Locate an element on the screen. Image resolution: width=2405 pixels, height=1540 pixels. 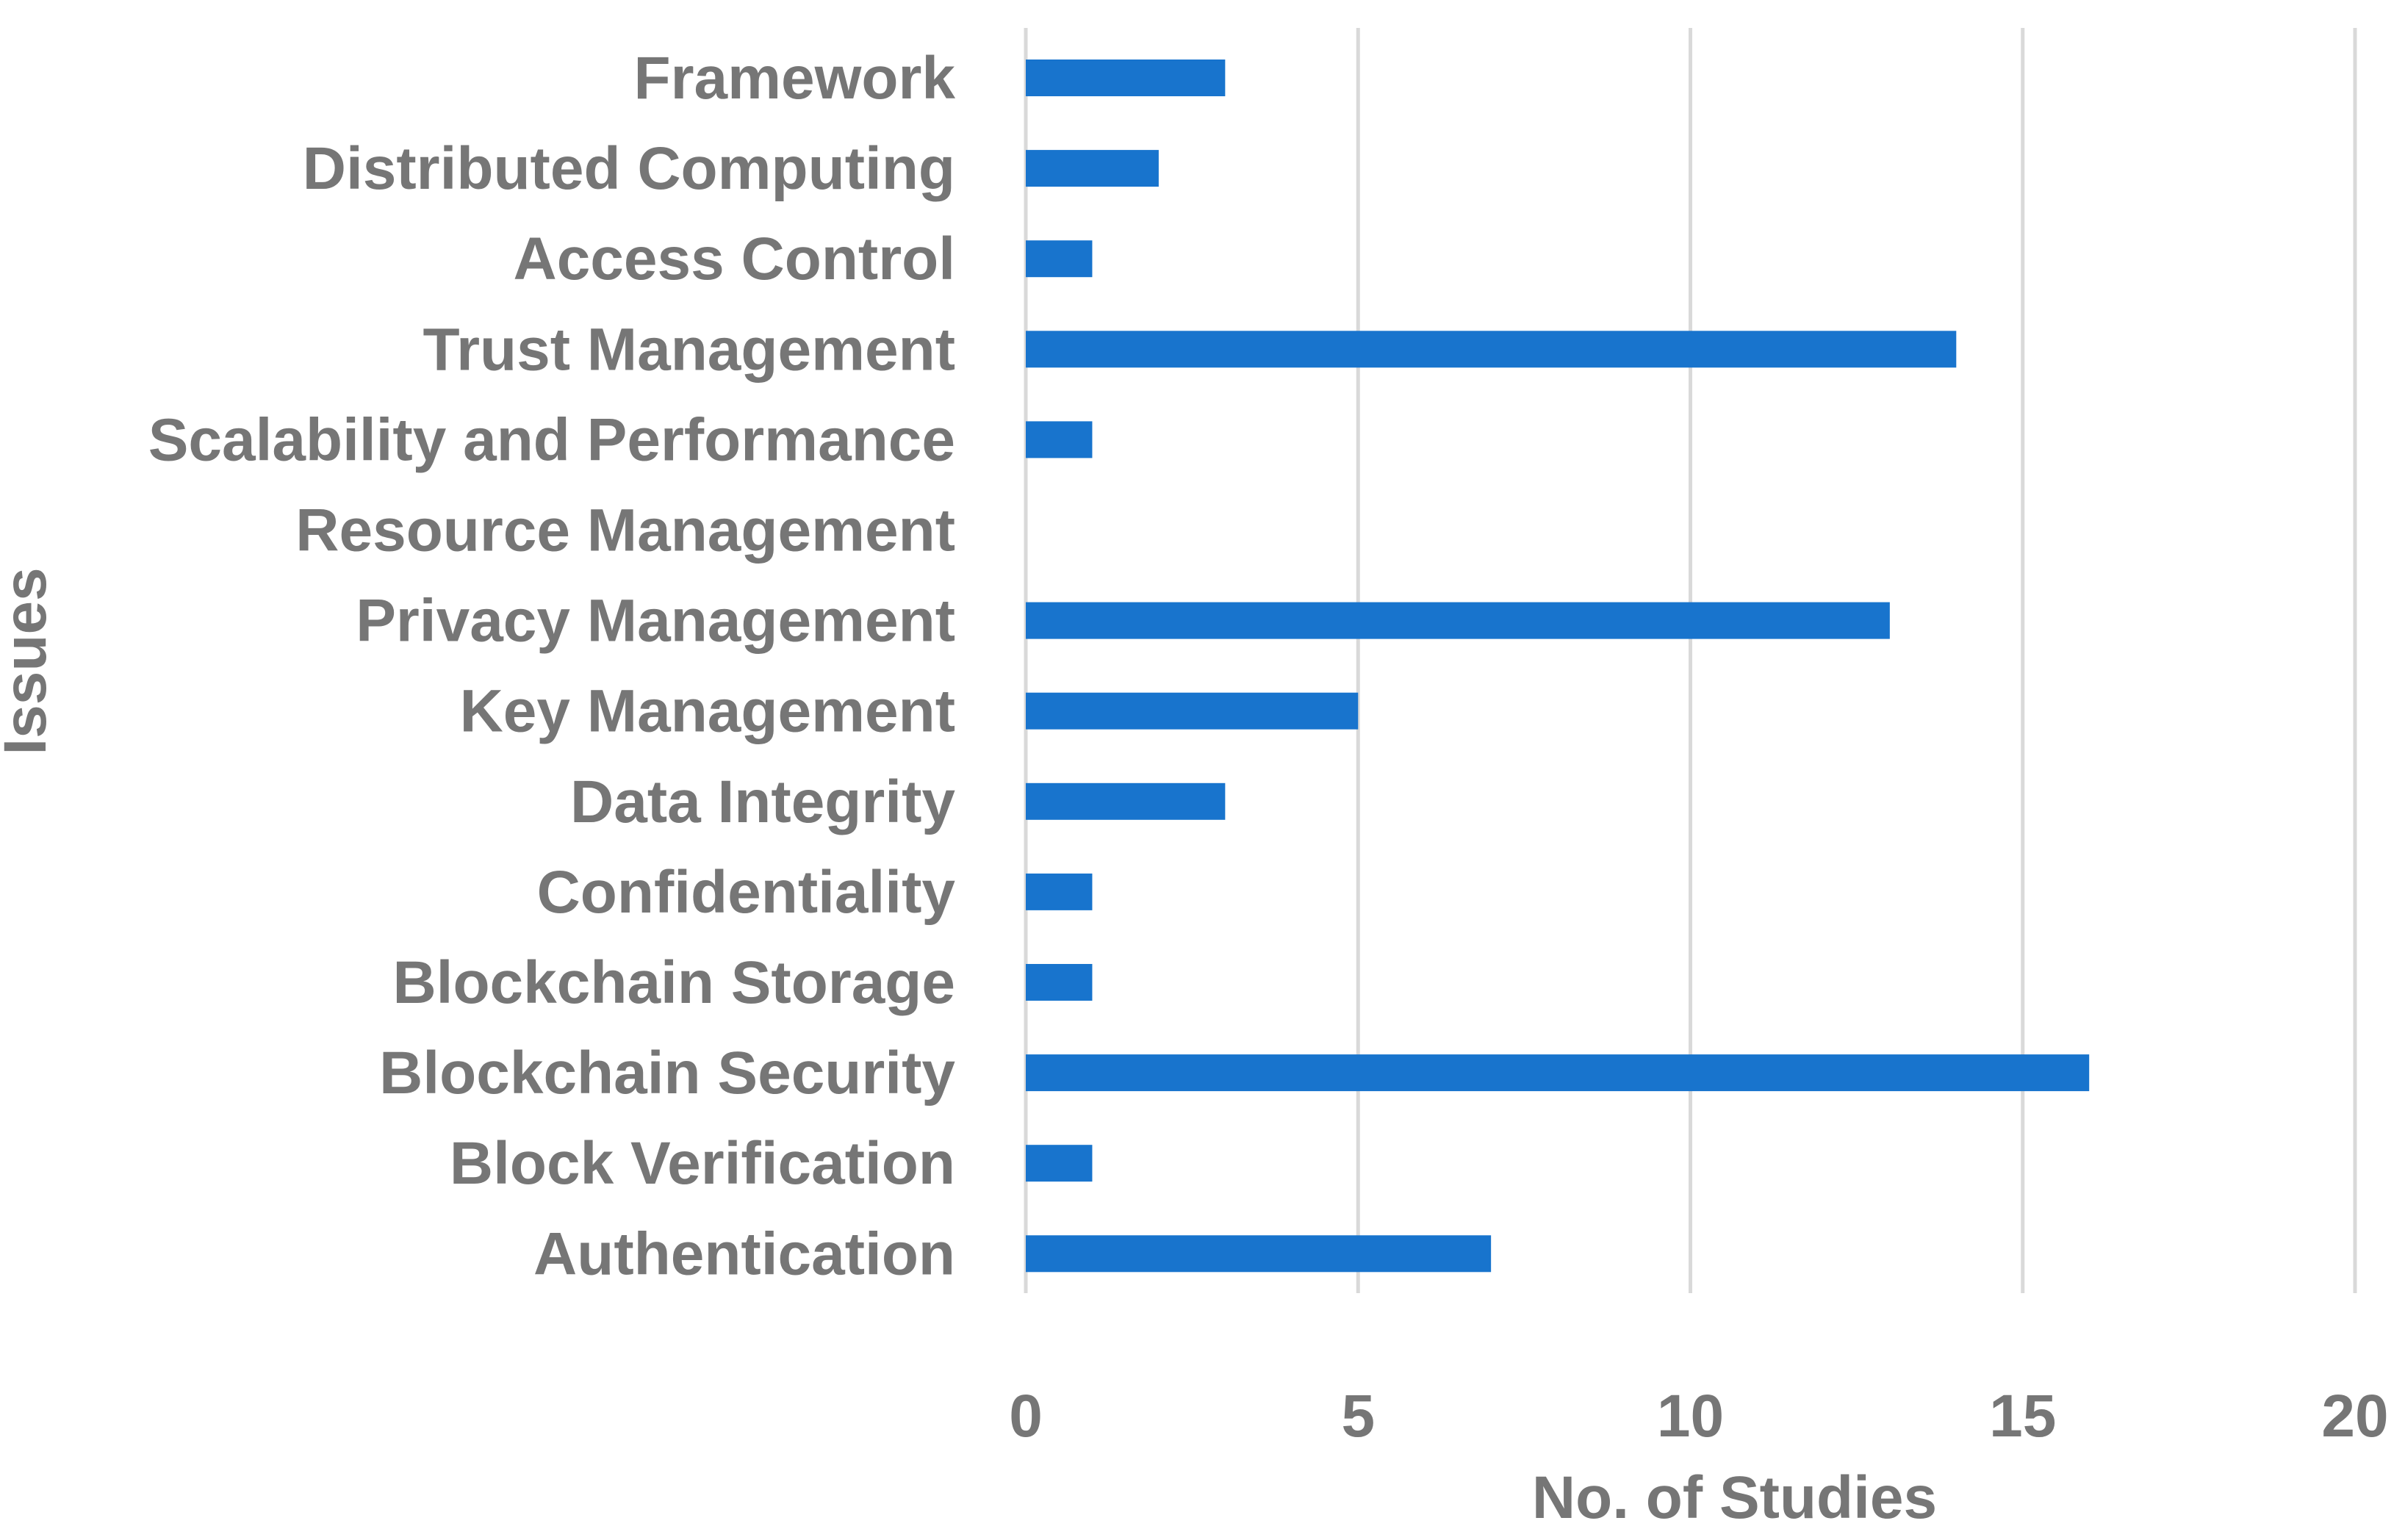
category-label: Confidentiality is located at coordinates (746, 892).